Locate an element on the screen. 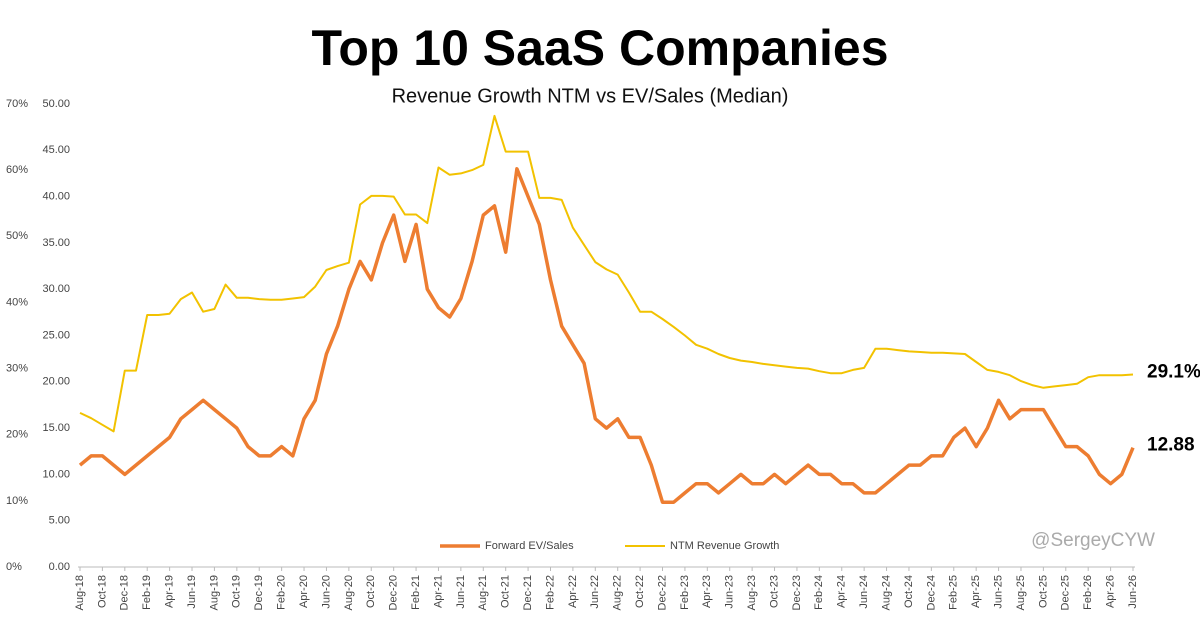  x-tick-label: Apr-24 is located at coordinates (842, 591).